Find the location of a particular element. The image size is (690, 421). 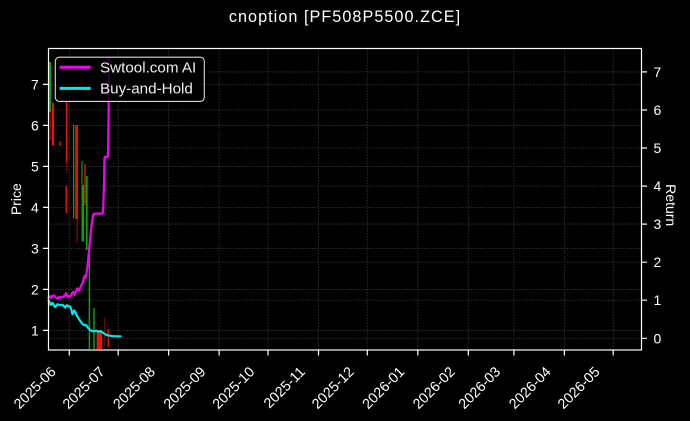

svg-text: Return is located at coordinates (671, 205).